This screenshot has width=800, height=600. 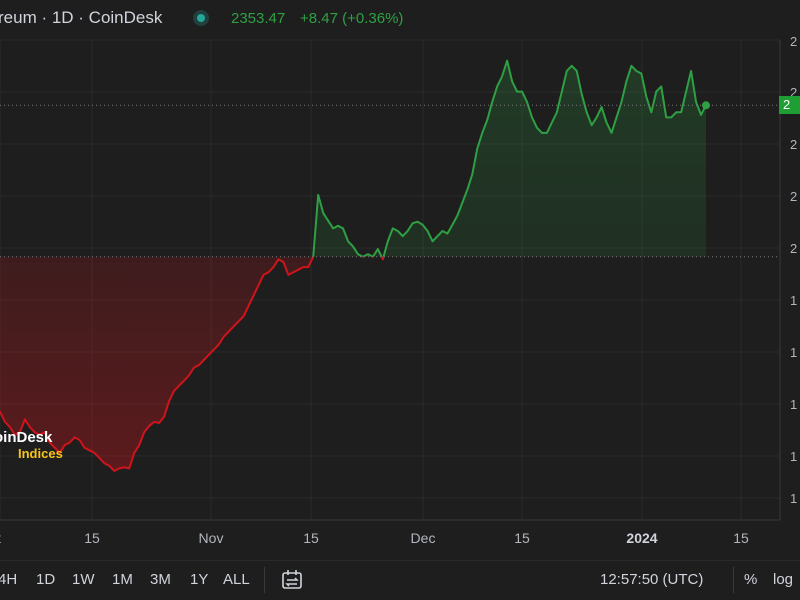 What do you see at coordinates (199, 579) in the screenshot?
I see `timeframe-1y-button: 1Y` at bounding box center [199, 579].